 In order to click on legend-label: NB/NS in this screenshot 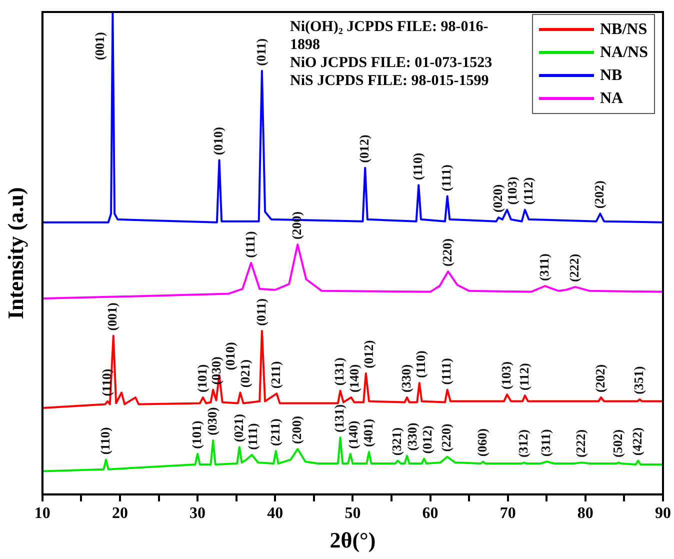, I will do `click(624, 29)`.